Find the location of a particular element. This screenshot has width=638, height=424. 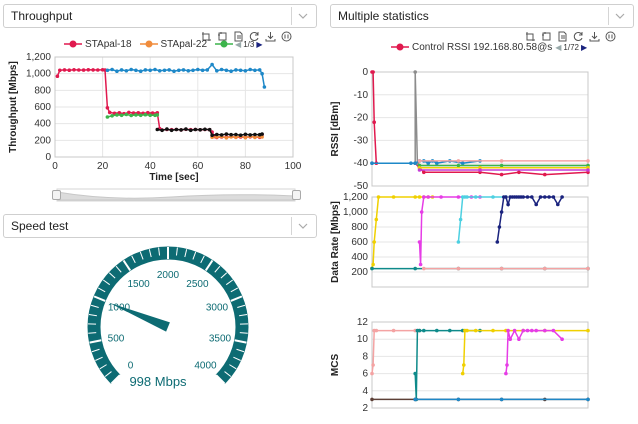

y-tick-label: 6 is located at coordinates (365, 374).